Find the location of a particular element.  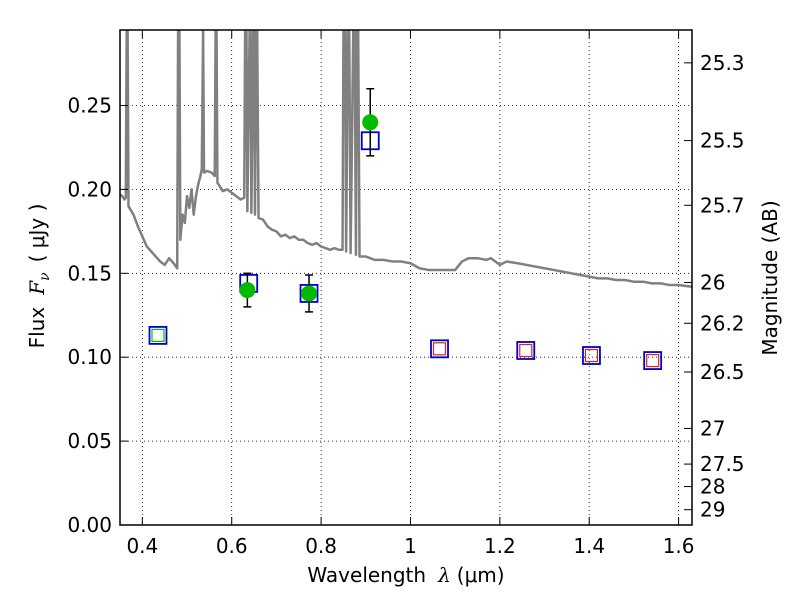

mag-tick-label-0: 25.3 is located at coordinates (722, 63).